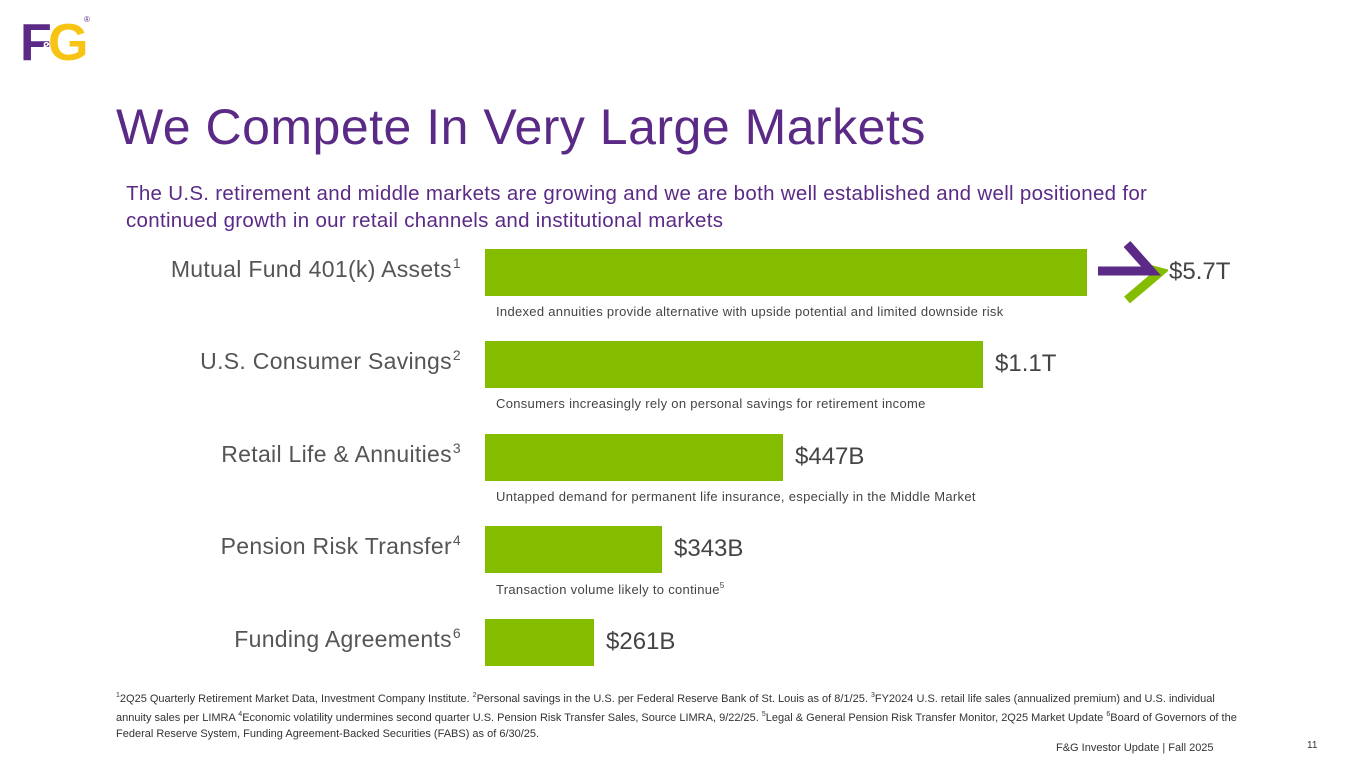  Describe the element at coordinates (456, 355) in the screenshot. I see `category-footnote-ref: 2` at that location.